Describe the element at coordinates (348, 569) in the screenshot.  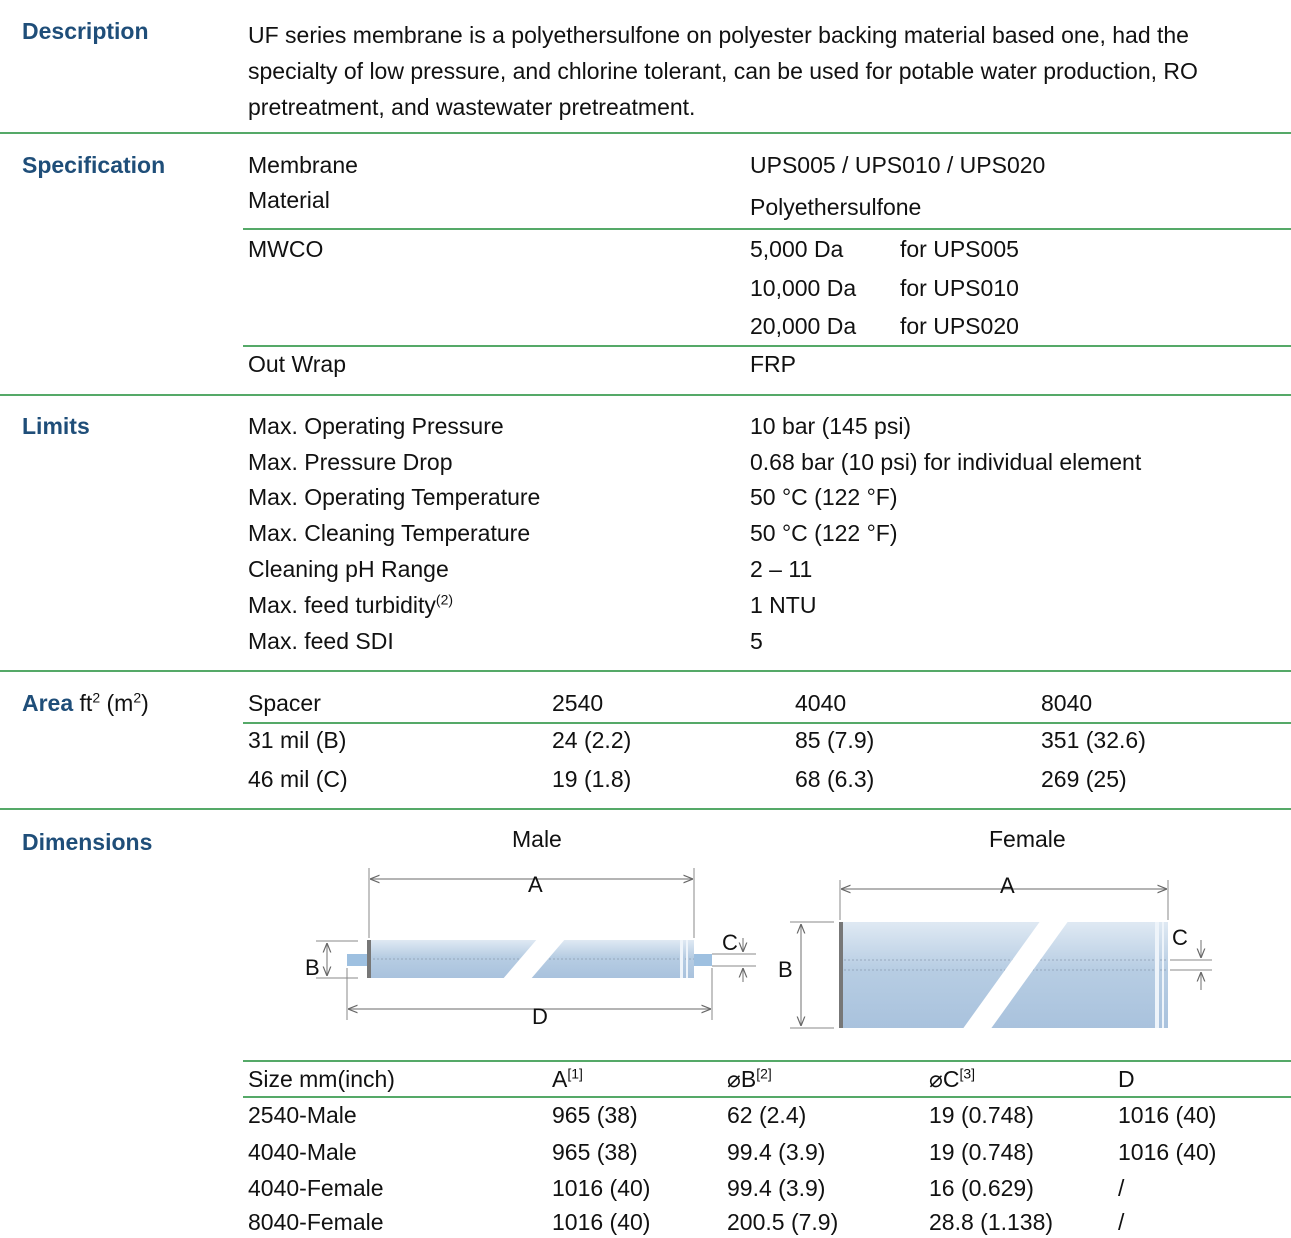
I see `limit-name: Cleaning pH Range` at that location.